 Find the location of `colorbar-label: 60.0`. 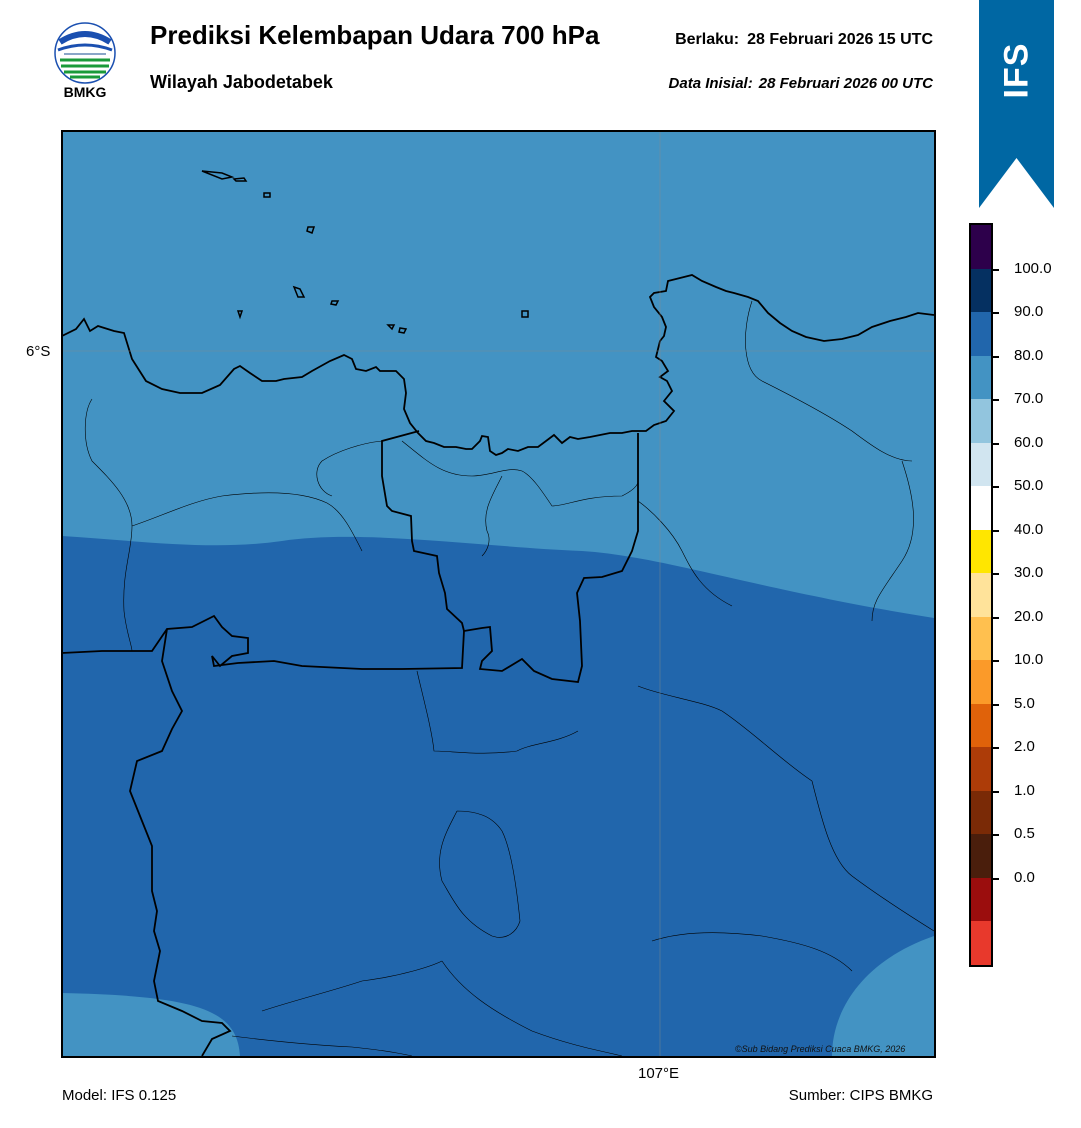

colorbar-label: 60.0 is located at coordinates (1029, 442).